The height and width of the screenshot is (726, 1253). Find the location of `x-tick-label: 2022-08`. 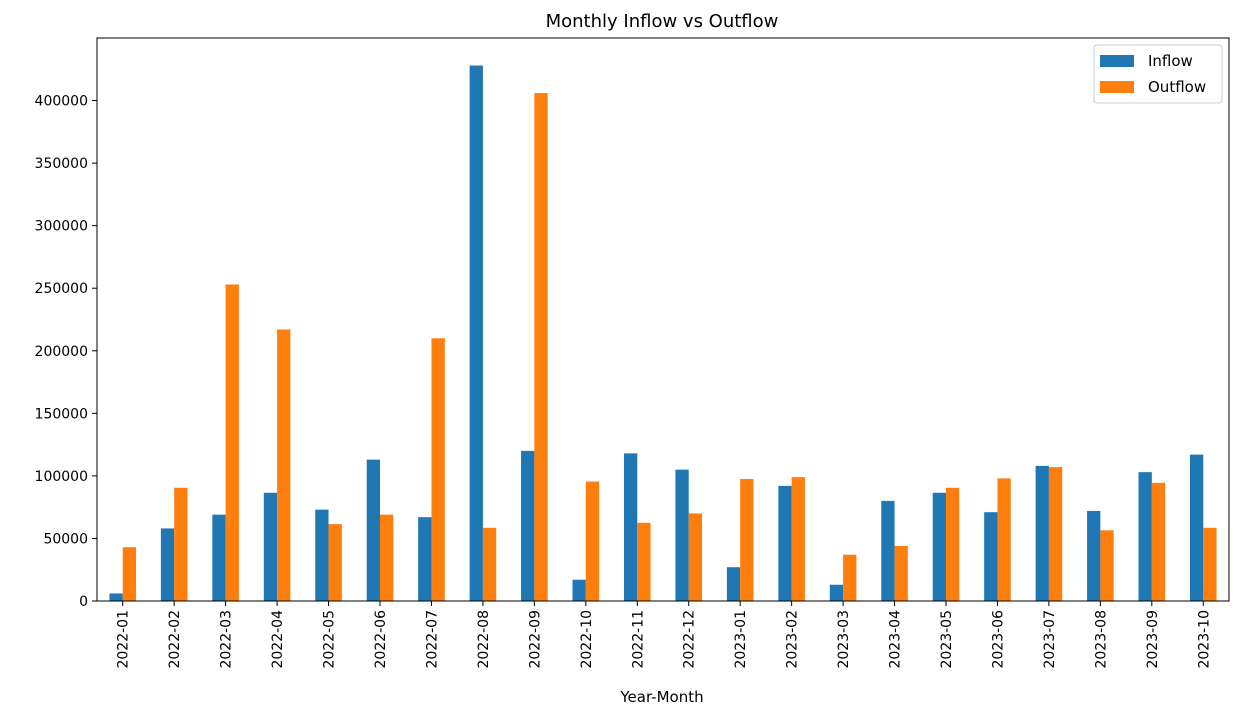

x-tick-label: 2022-08 is located at coordinates (484, 639).